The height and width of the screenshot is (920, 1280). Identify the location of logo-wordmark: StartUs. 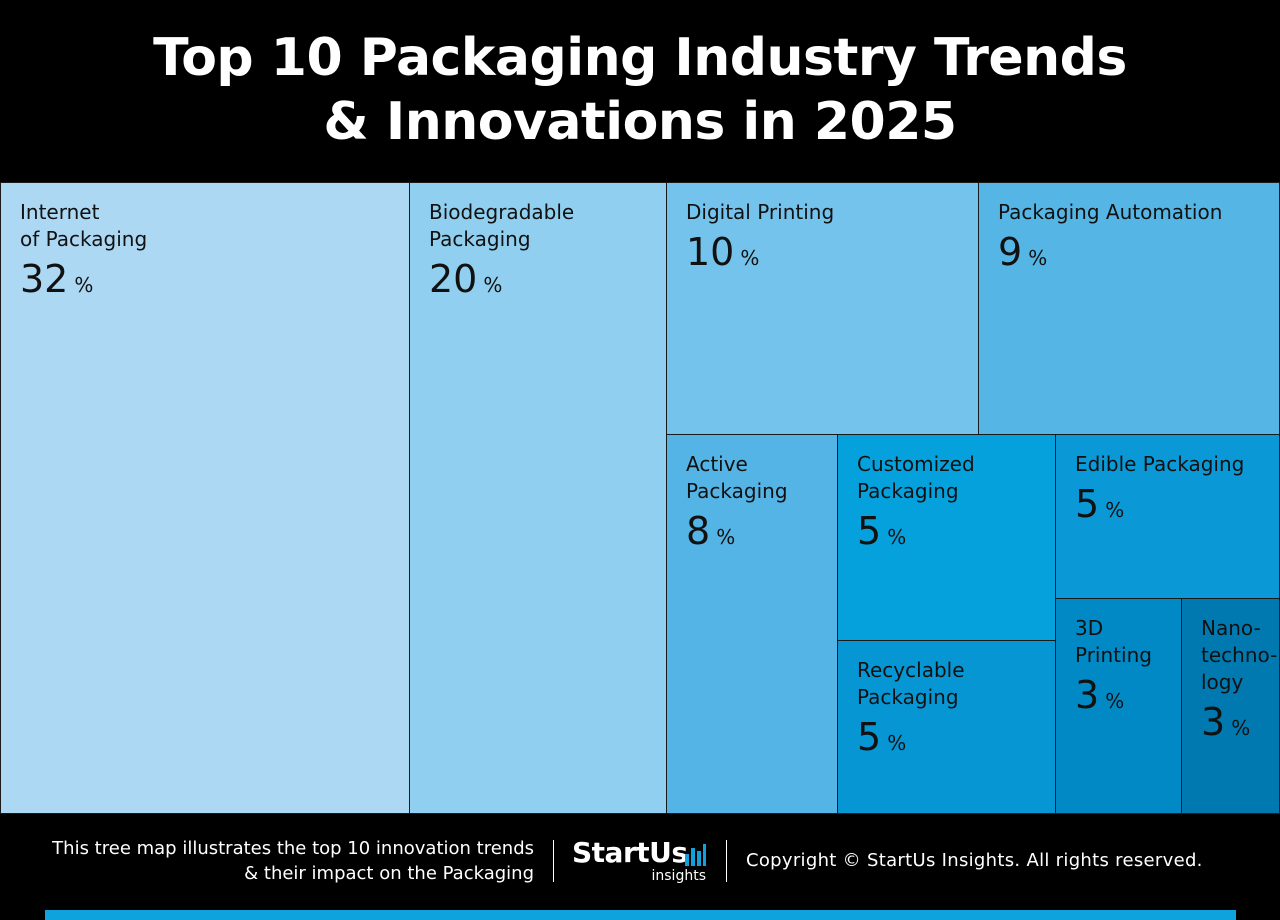
(630, 852).